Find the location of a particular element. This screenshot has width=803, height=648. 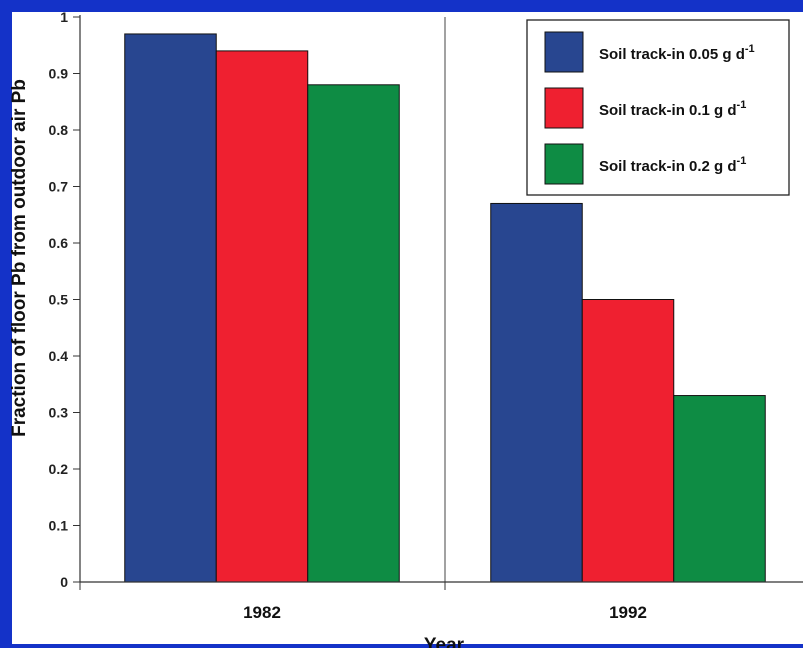

y-tick-label: 0.4 is located at coordinates (59, 356).